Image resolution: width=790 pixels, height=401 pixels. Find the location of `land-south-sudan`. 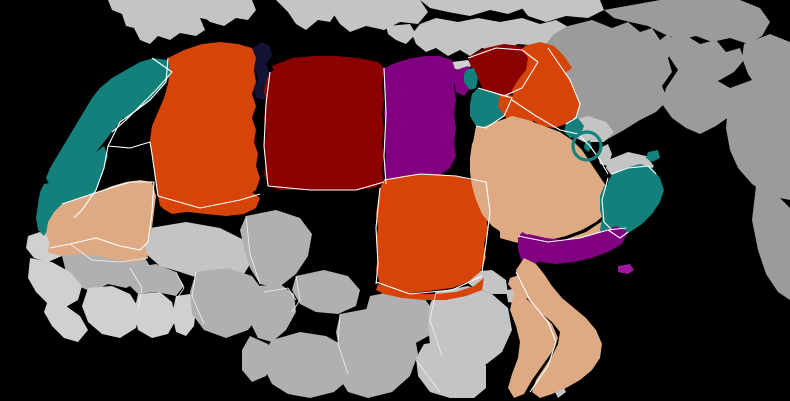

land-south-sudan is located at coordinates (400, 317).